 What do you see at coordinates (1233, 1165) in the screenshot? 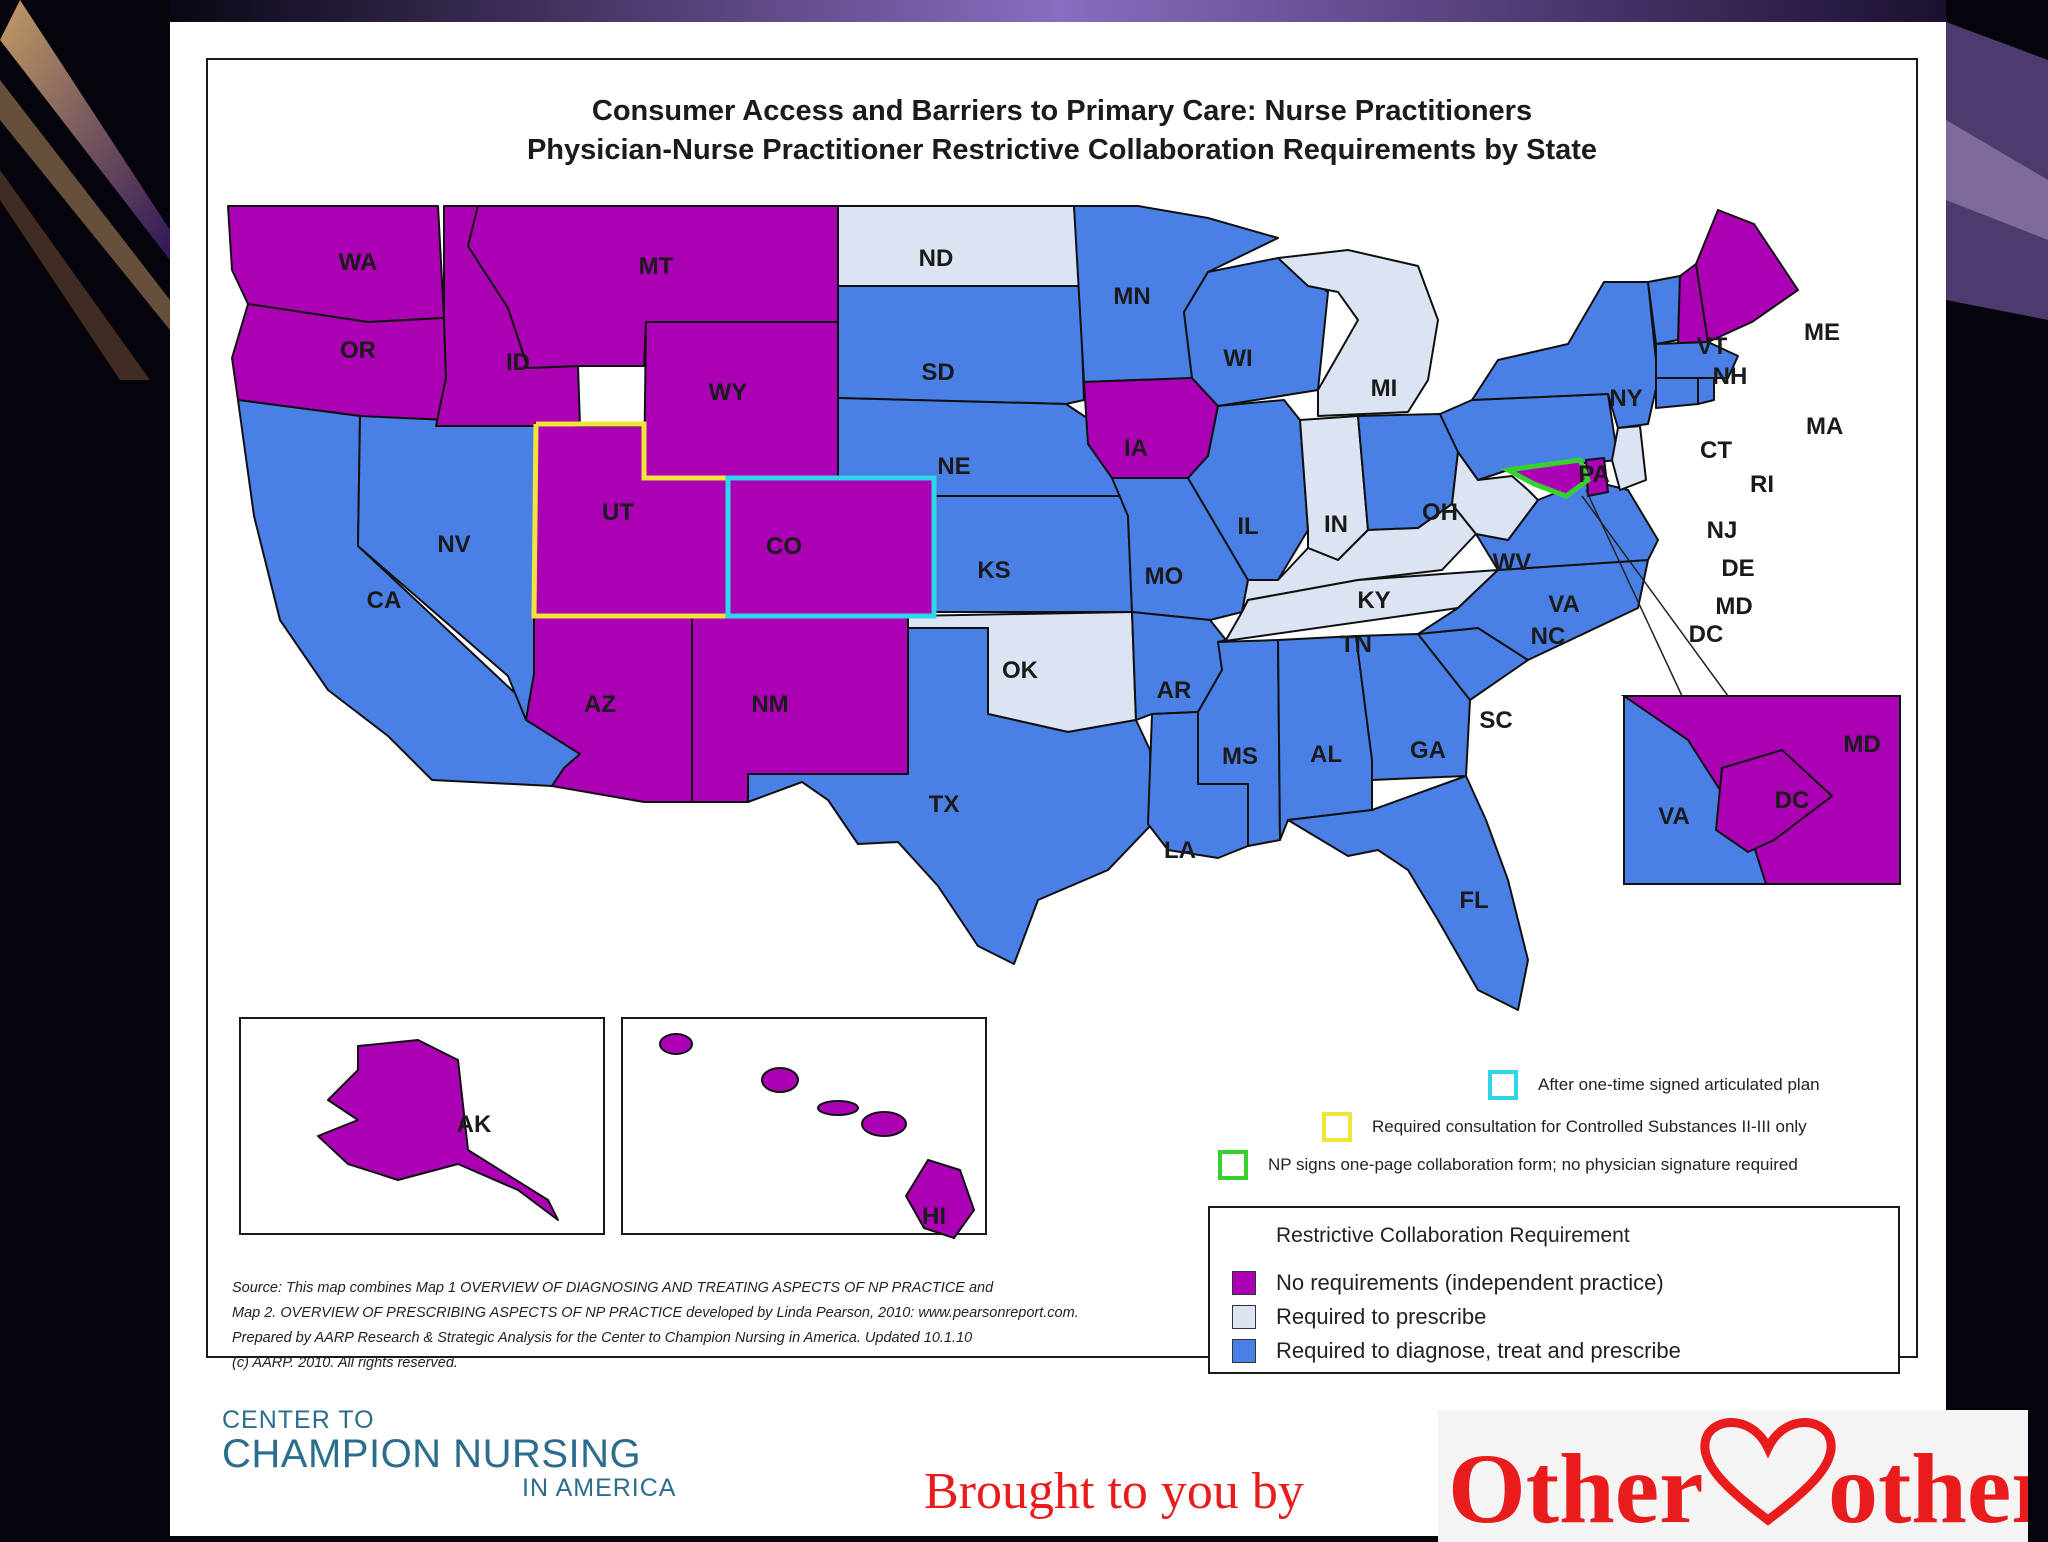
I see `green-outline-swatch` at bounding box center [1233, 1165].